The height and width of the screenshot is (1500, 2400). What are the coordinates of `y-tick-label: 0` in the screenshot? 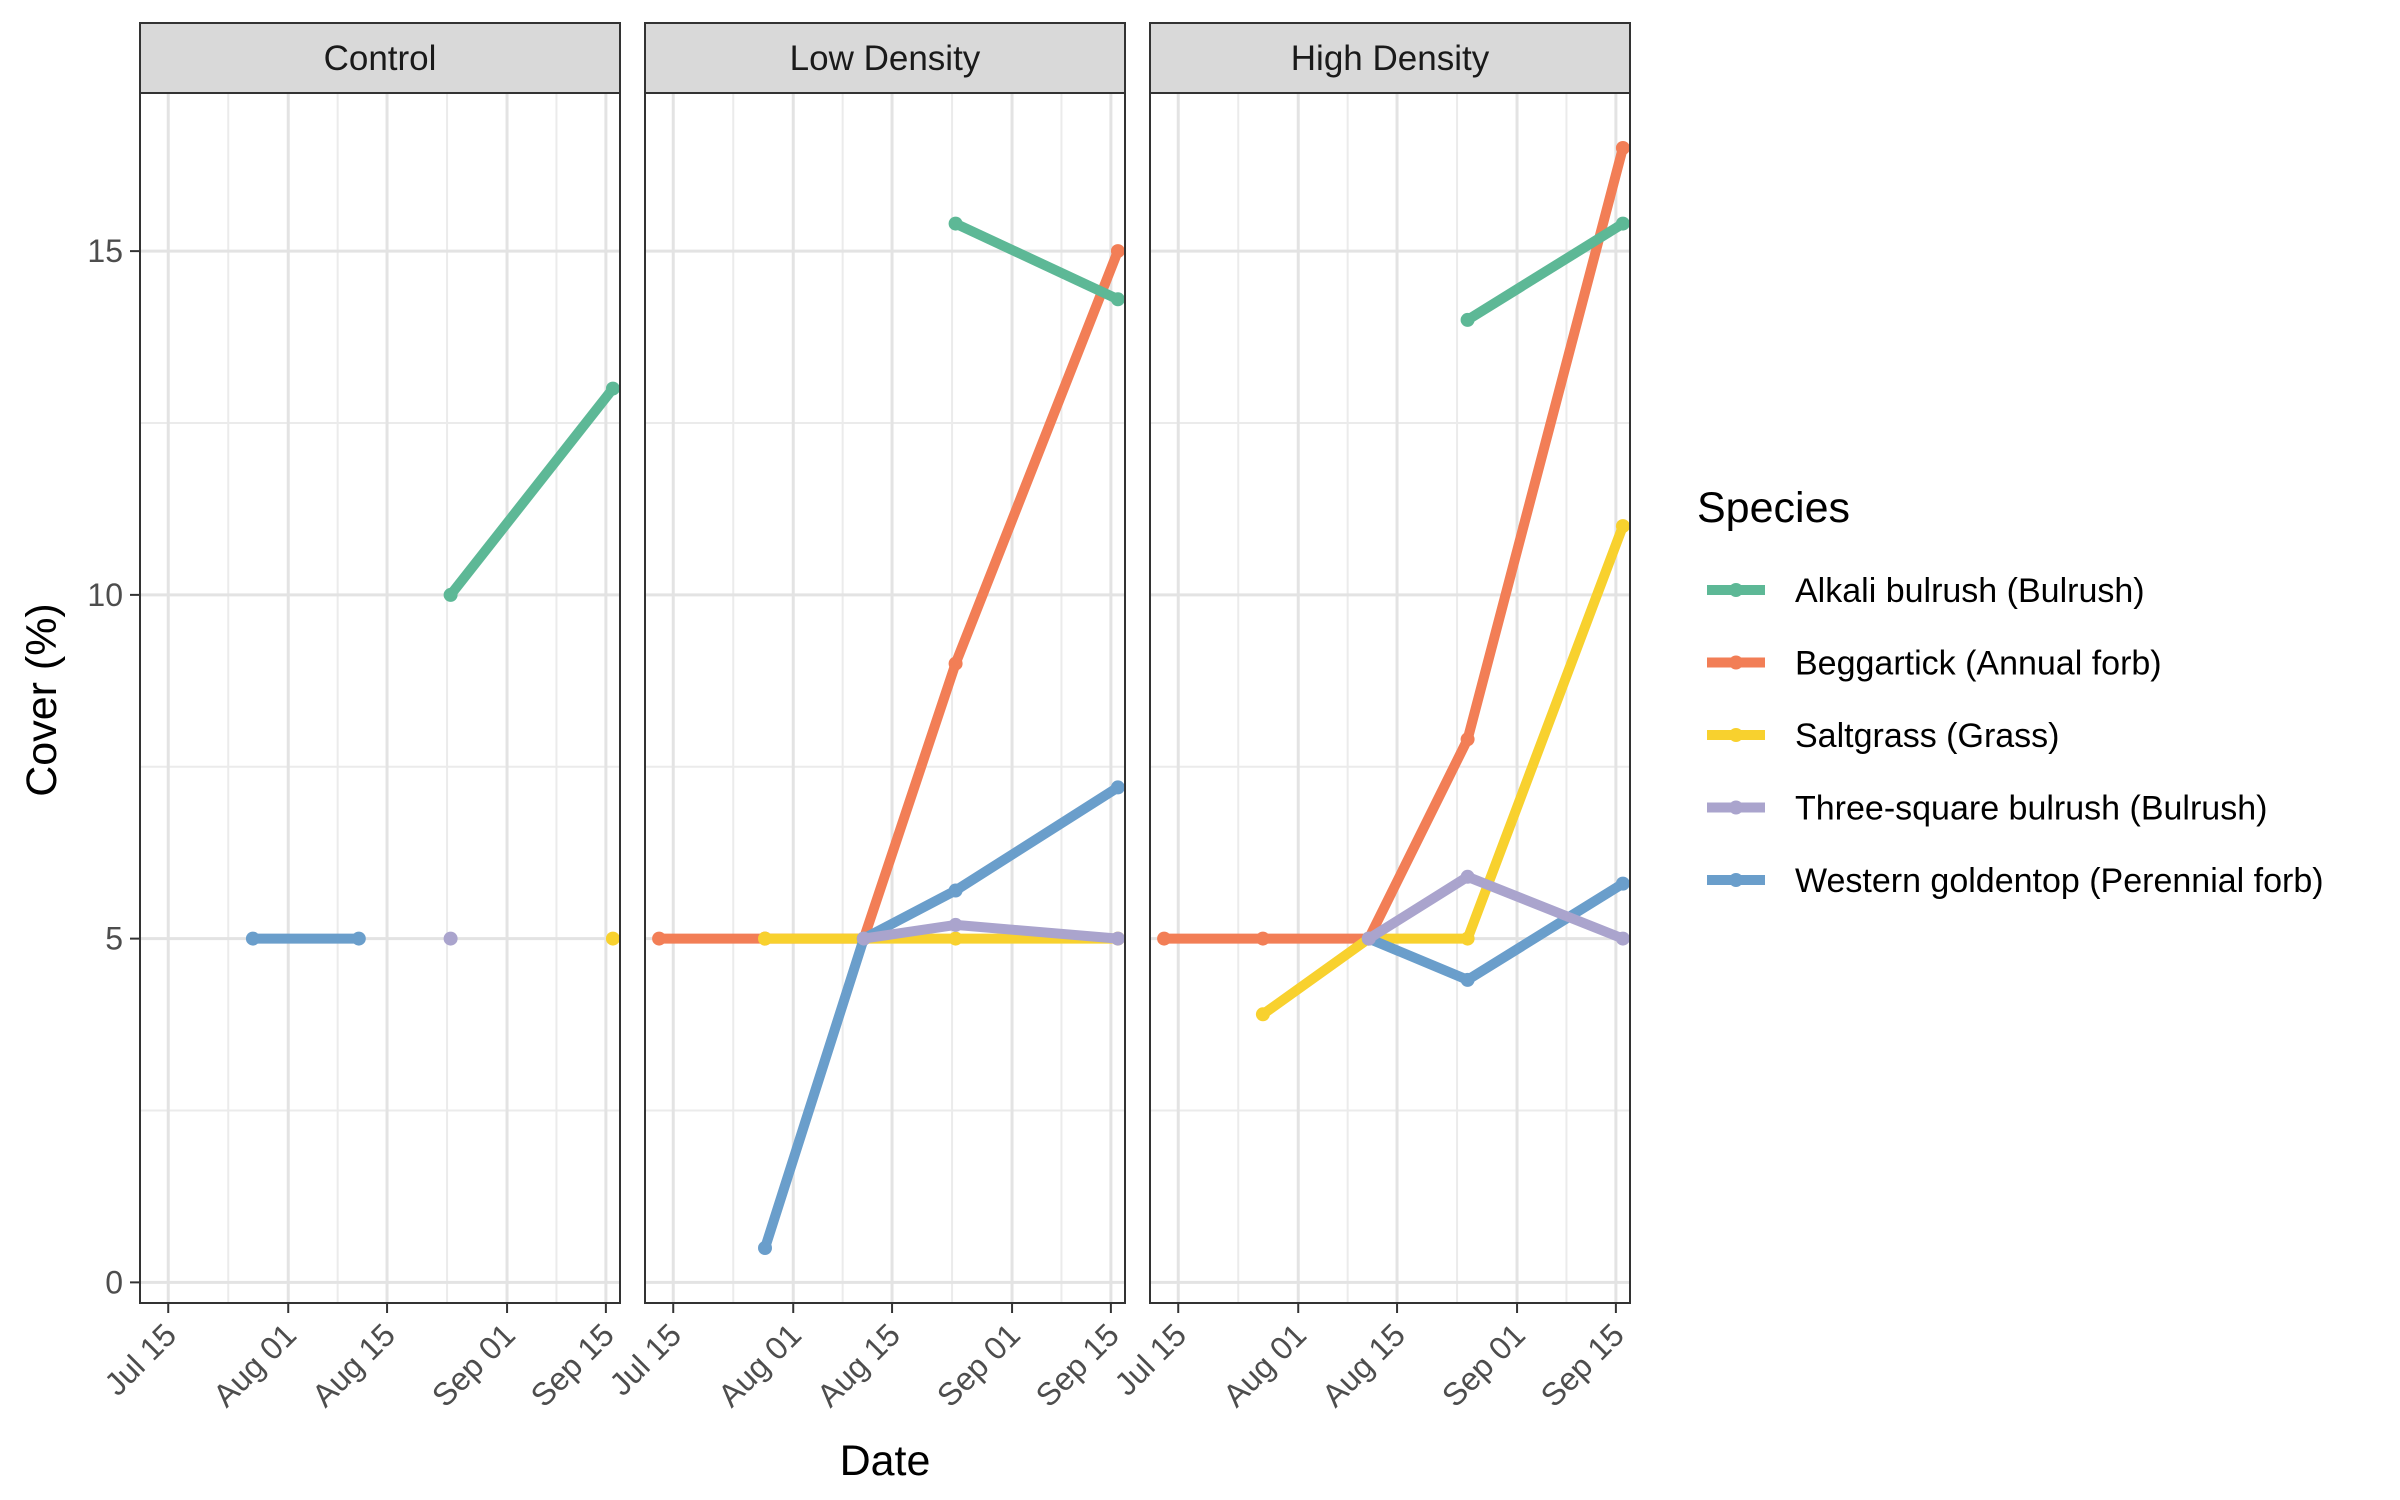 It's located at (114, 1282).